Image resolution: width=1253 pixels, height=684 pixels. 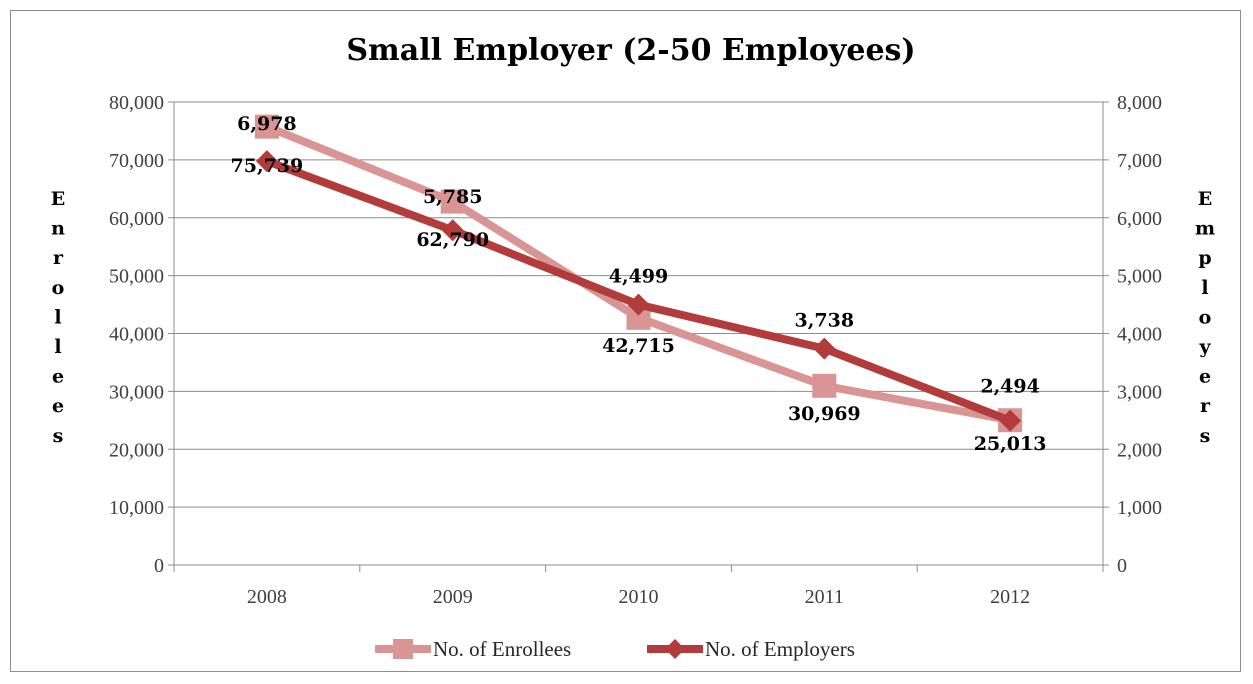 I want to click on left-tick-label: 50,000, so click(x=136, y=277).